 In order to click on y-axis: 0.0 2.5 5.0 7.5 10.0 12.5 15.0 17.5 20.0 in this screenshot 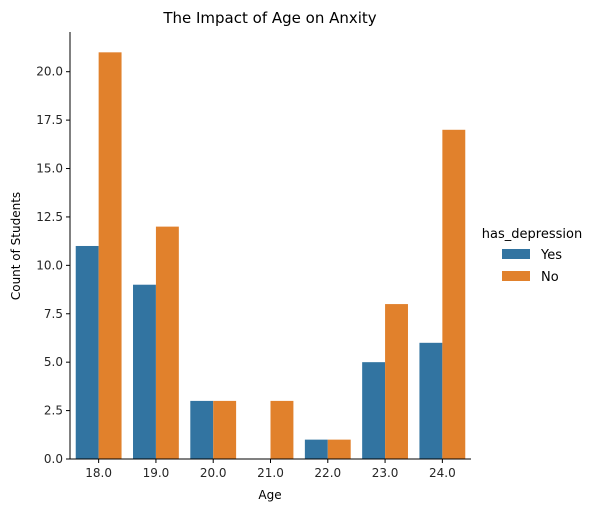, I will do `click(53, 249)`.